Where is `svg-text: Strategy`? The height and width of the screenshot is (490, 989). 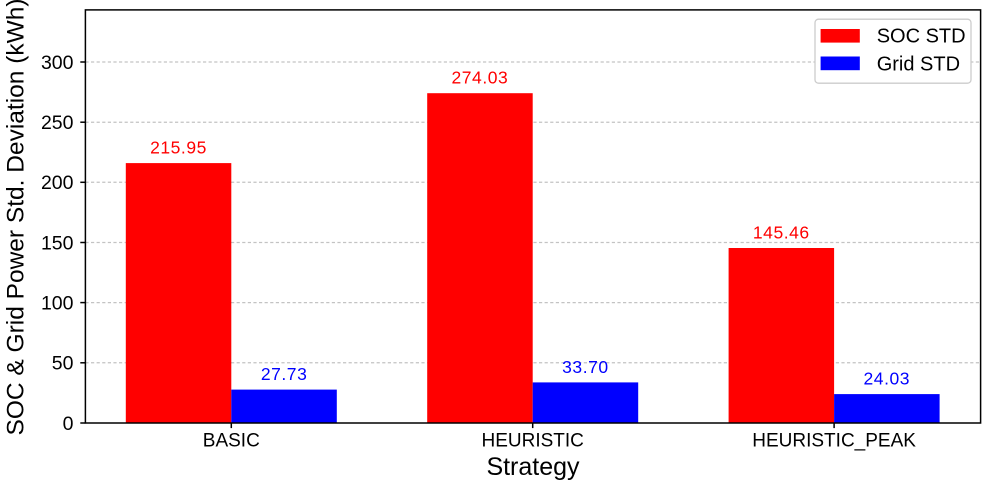 svg-text: Strategy is located at coordinates (533, 467).